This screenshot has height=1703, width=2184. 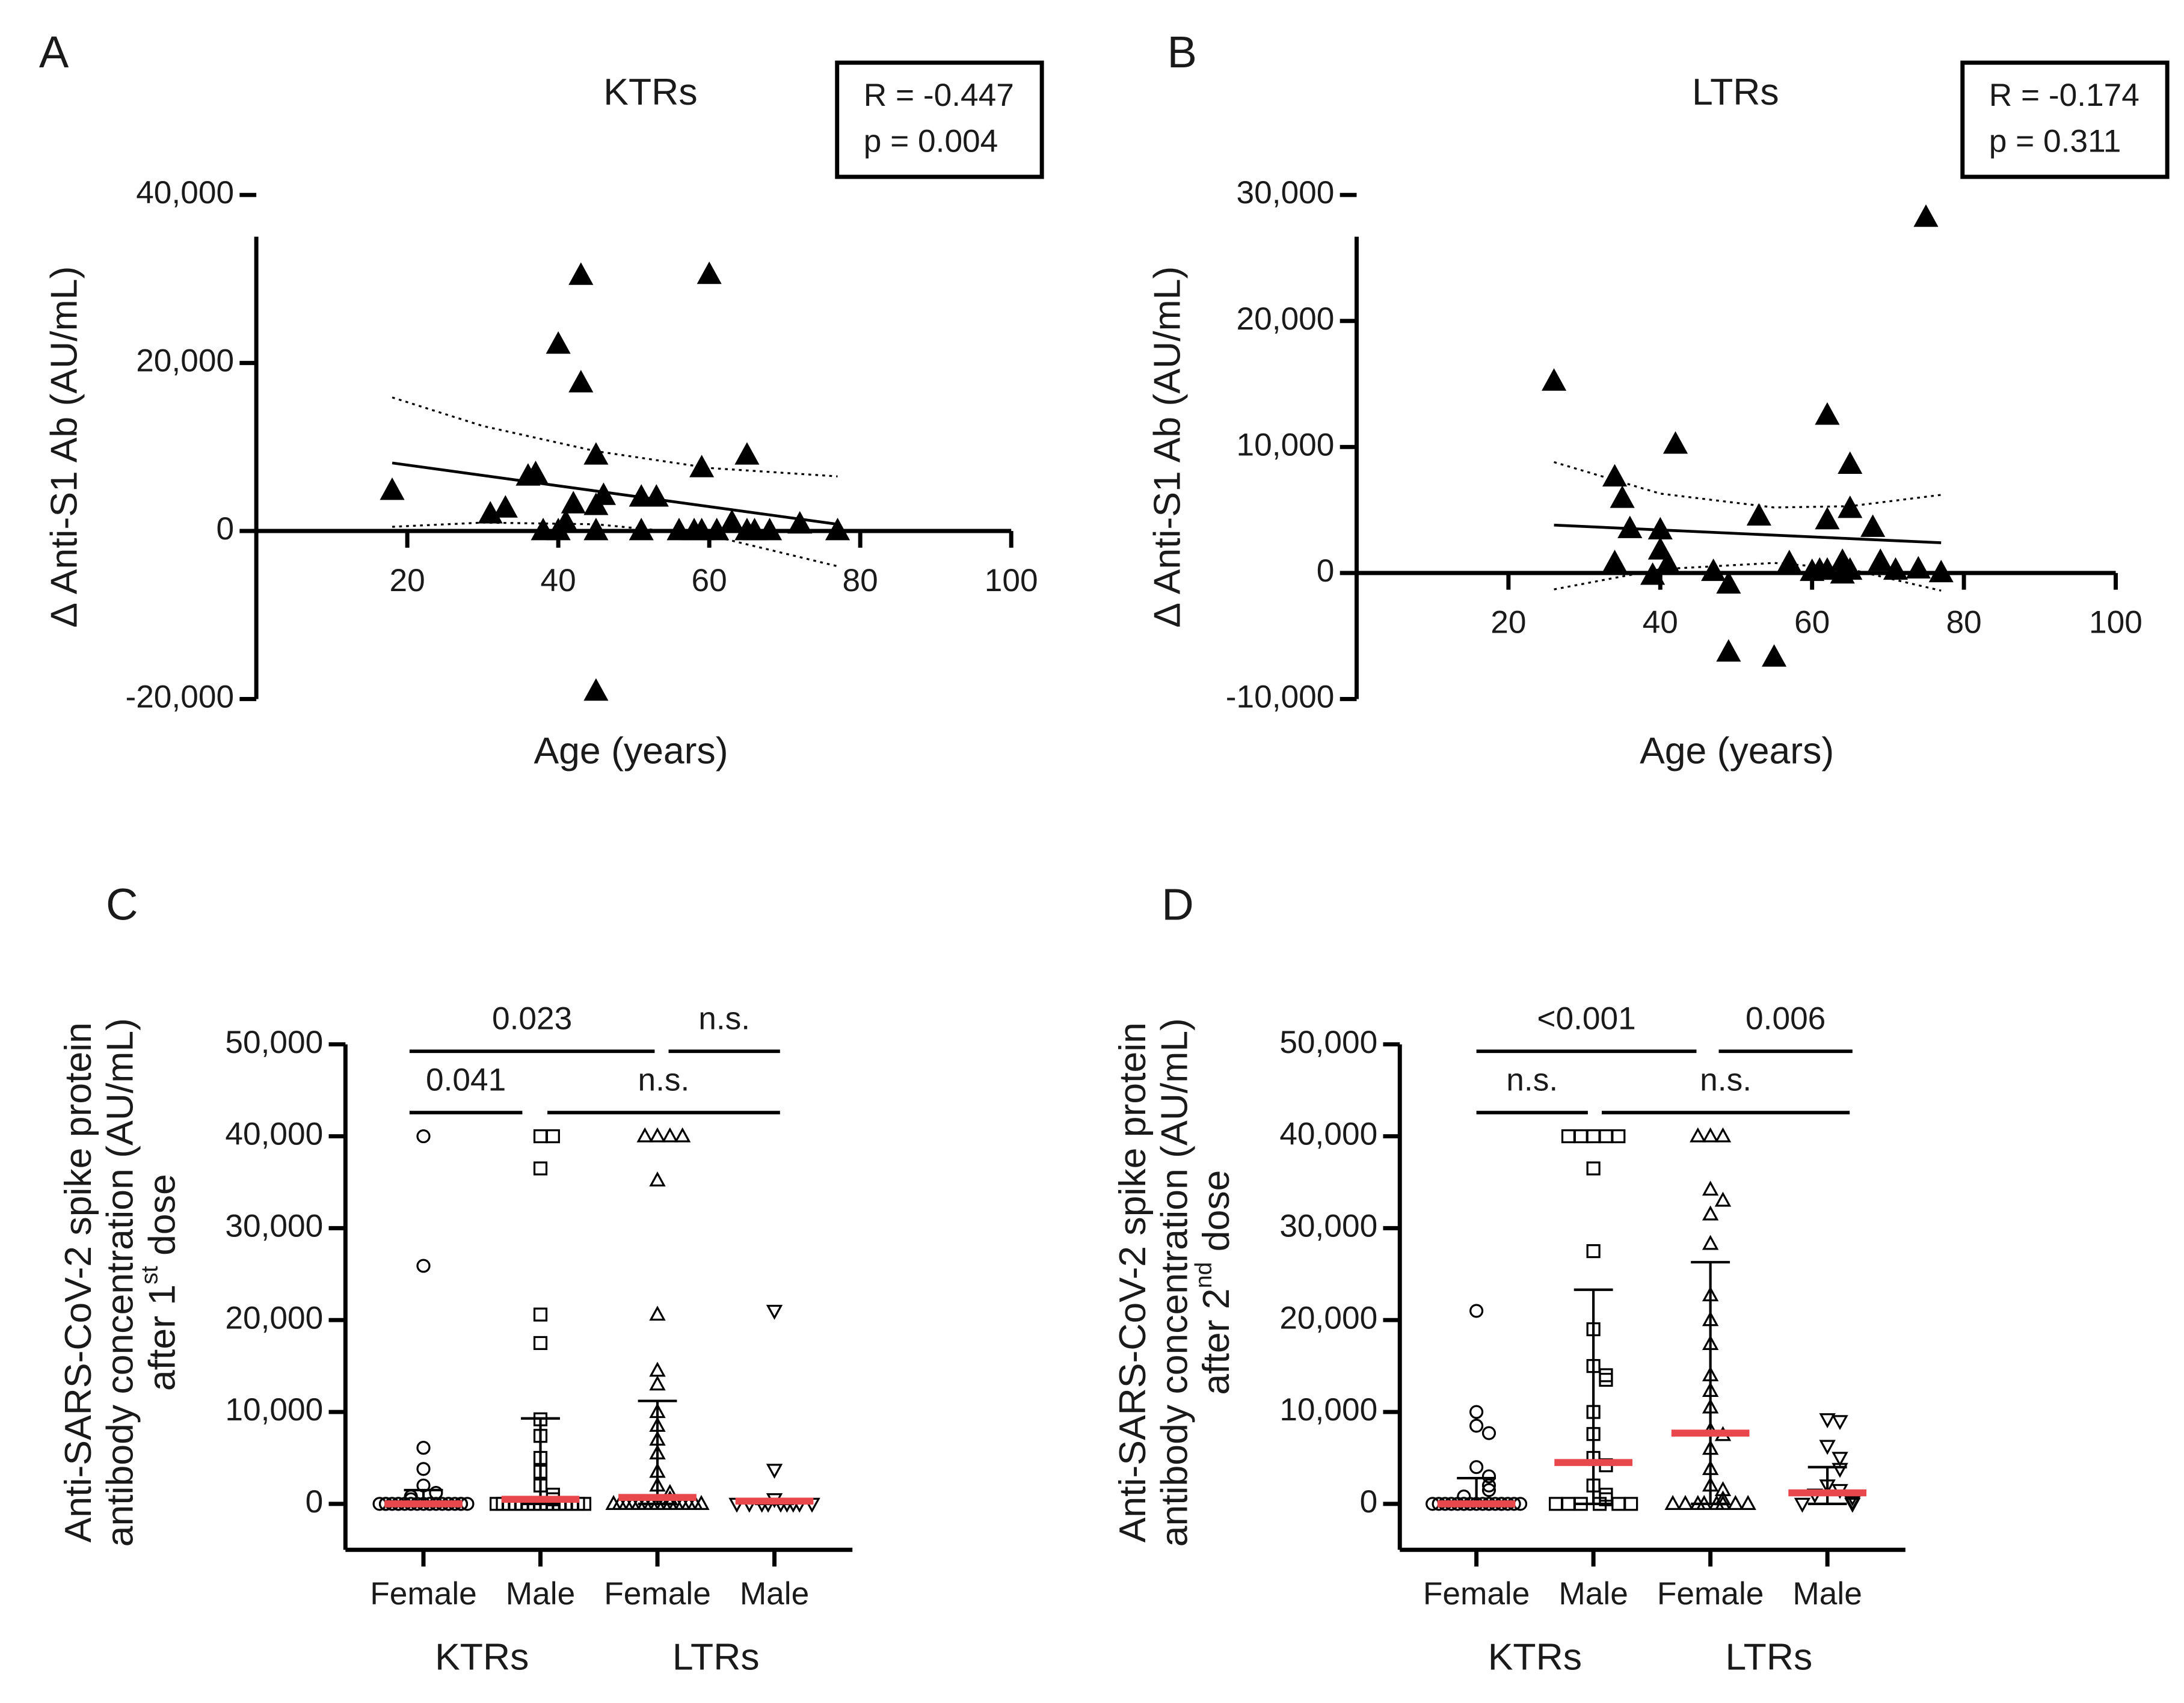 I want to click on y-axis-label: after 2nd dose, so click(x=1214, y=1283).